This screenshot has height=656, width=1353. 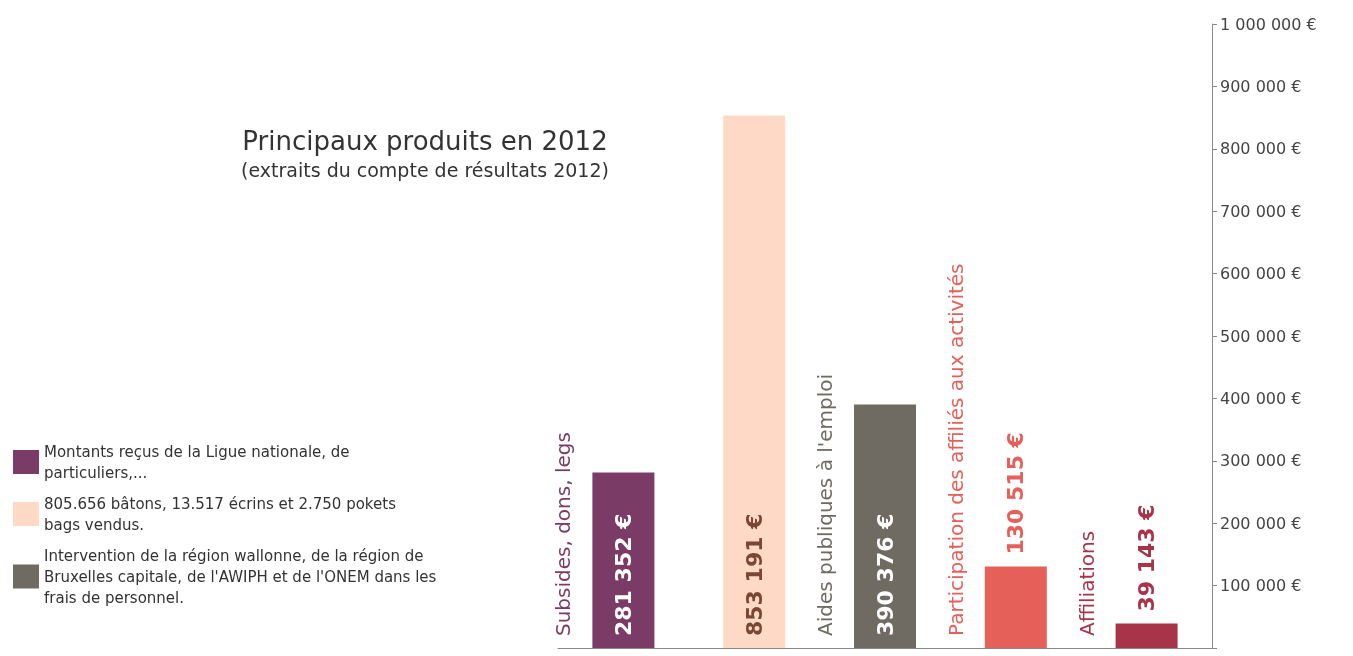 What do you see at coordinates (425, 169) in the screenshot?
I see `text: (extraits du compte de résultats 2012)` at bounding box center [425, 169].